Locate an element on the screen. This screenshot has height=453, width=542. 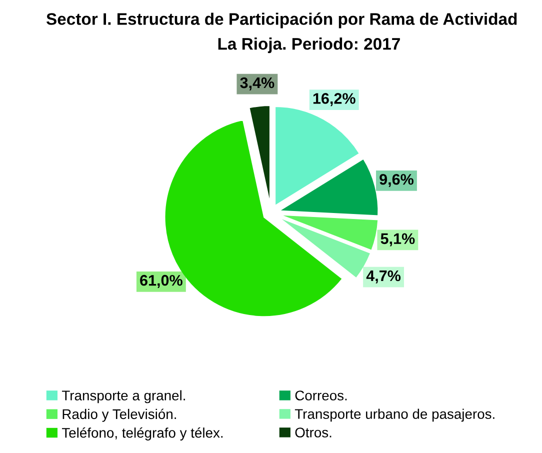
chart-title: Sector I. Estructura de Participación por Rama de Actividad is located at coordinates (281, 20).